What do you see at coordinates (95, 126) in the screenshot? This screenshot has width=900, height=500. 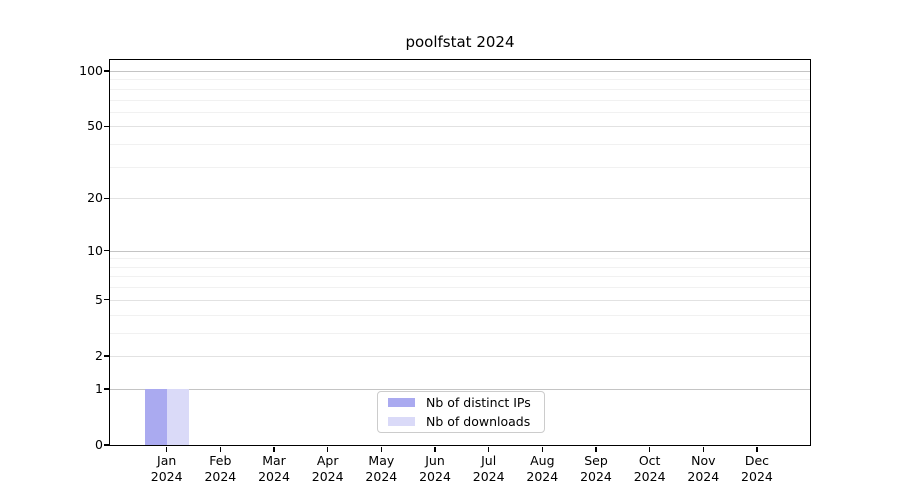 I see `y-tick-label: 50` at bounding box center [95, 126].